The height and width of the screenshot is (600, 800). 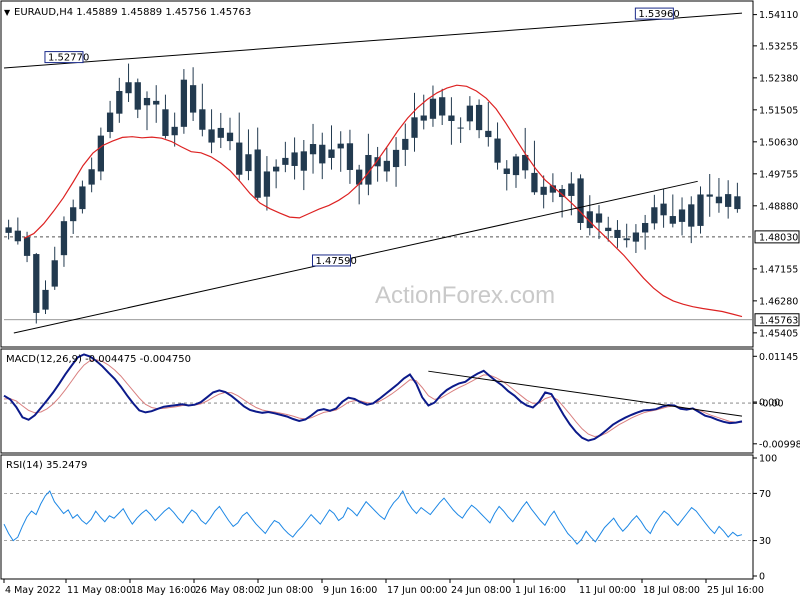 I want to click on macd-title: MACD(12,26,9) -0.004475 -0.004750, so click(x=98, y=359).